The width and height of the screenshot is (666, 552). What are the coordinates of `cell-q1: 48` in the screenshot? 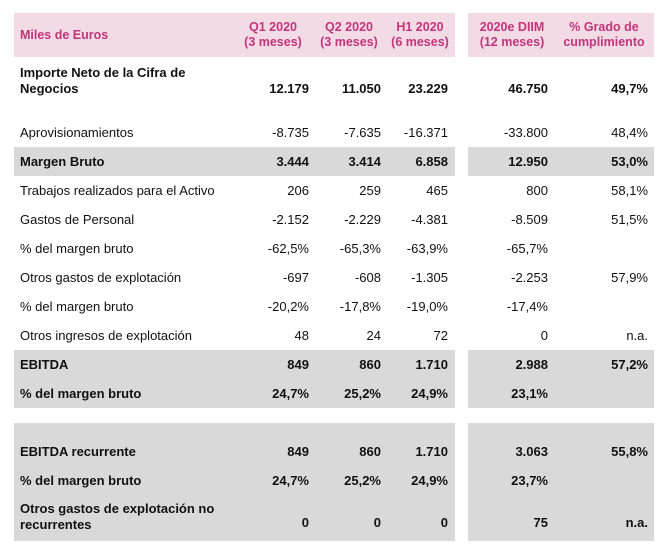 It's located at (301, 335).